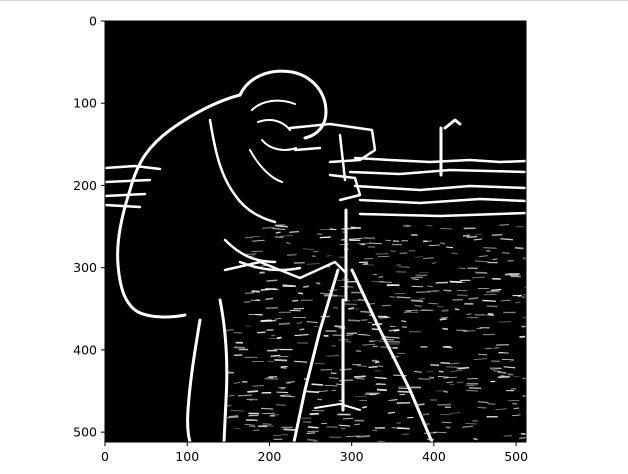 This screenshot has height=474, width=628. Describe the element at coordinates (332, 162) in the screenshot. I see `camera-edges` at that location.